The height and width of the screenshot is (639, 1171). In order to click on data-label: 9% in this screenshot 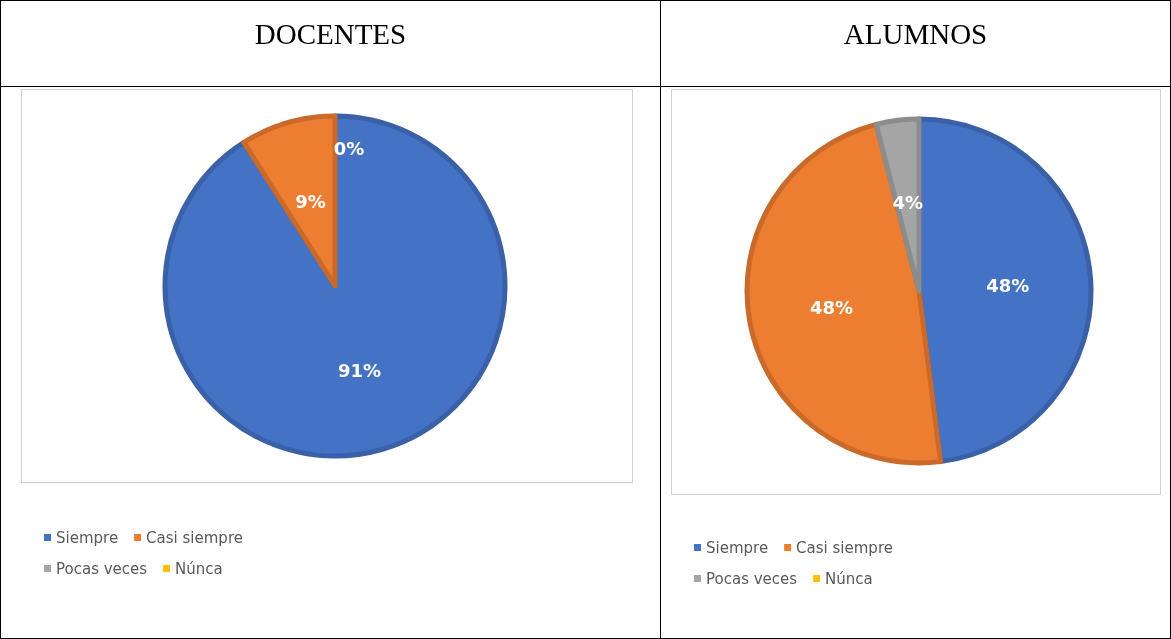, I will do `click(310, 201)`.